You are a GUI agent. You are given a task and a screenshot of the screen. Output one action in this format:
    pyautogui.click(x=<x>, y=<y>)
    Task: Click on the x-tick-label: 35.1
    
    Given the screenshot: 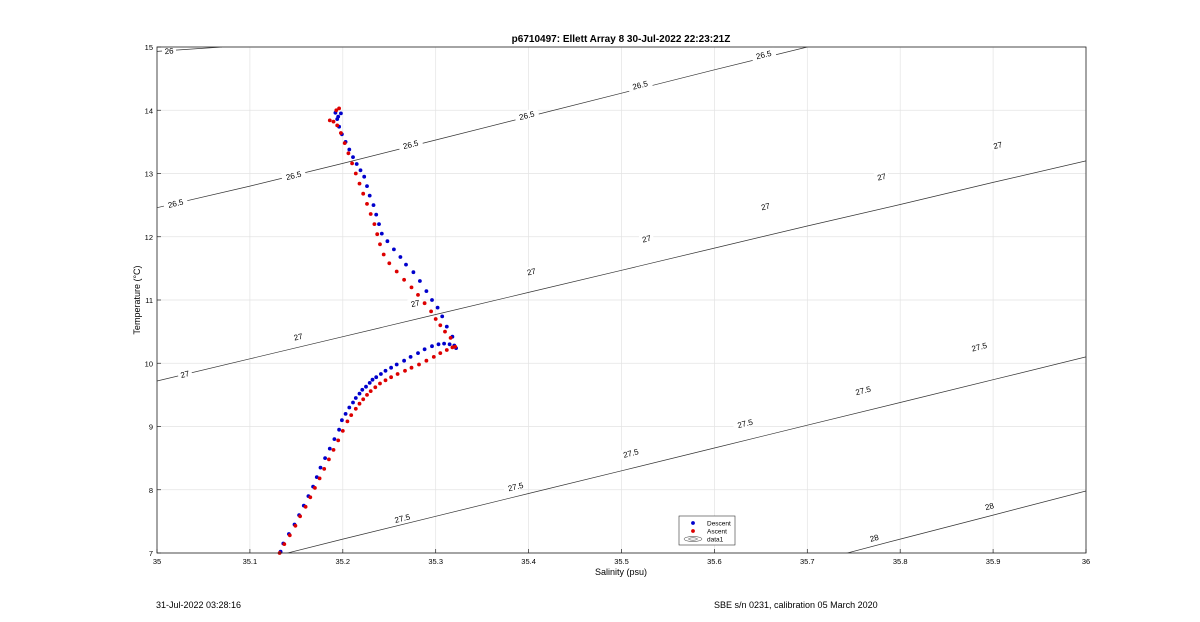 What is the action you would take?
    pyautogui.click(x=250, y=561)
    